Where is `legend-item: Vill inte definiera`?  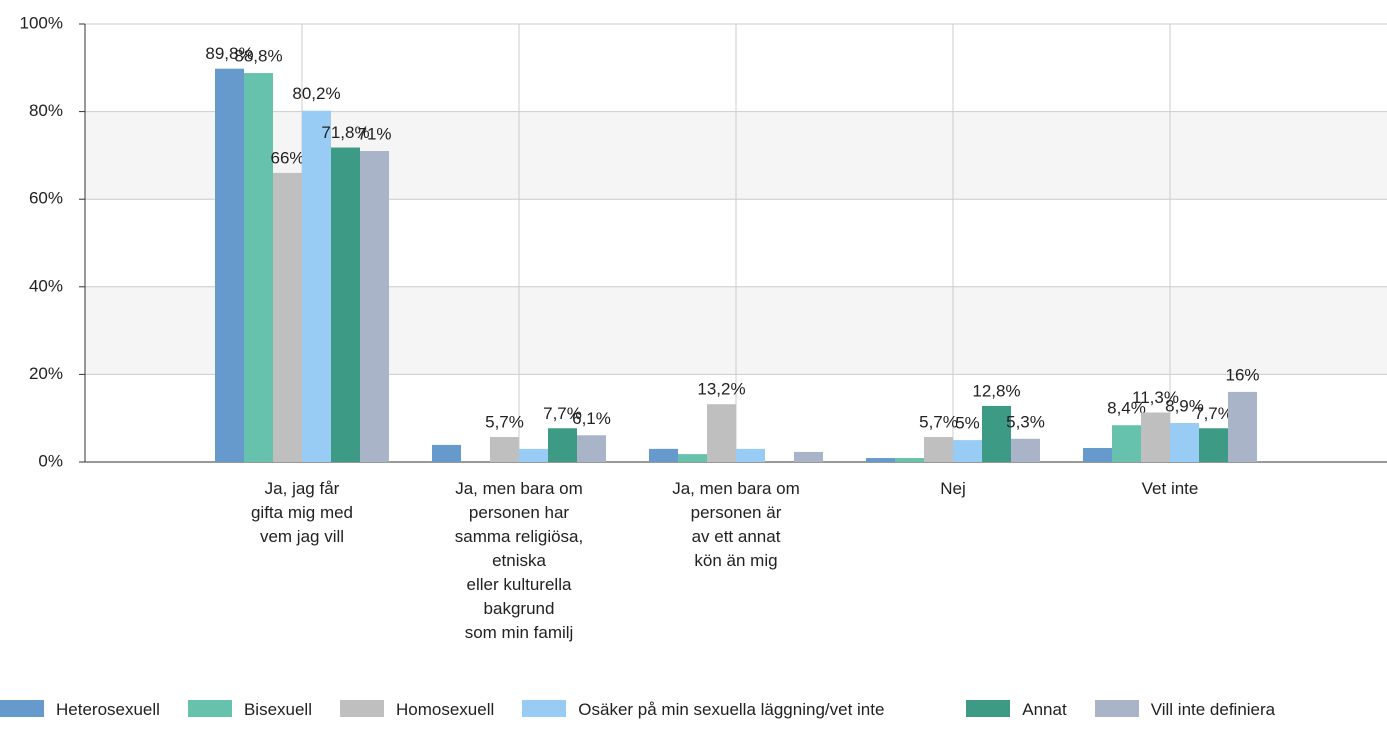 legend-item: Vill inte definiera is located at coordinates (1185, 710).